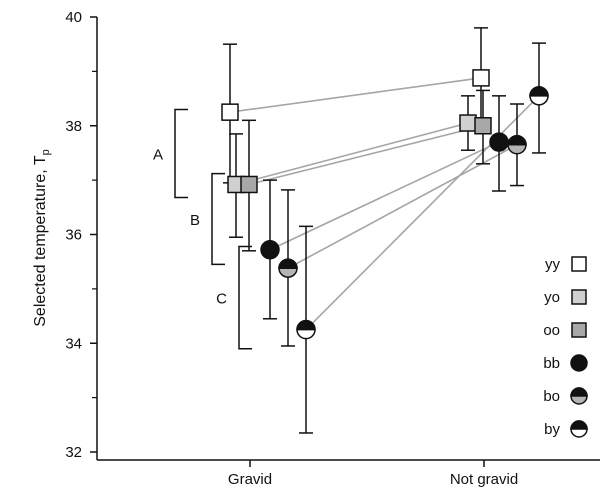  Describe the element at coordinates (551, 363) in the screenshot. I see `legend-label: bb` at that location.